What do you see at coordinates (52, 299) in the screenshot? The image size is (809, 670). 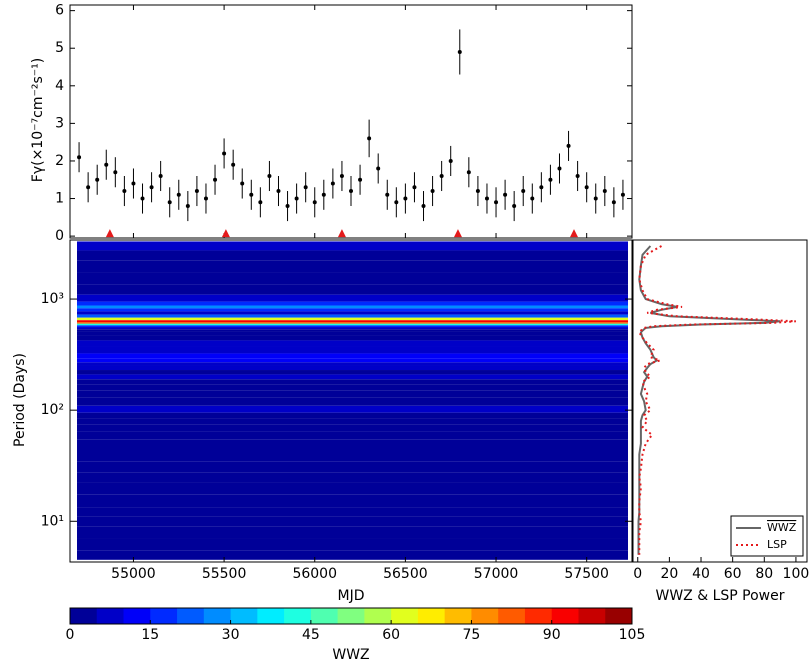 I see `y-tick-label: 10³` at bounding box center [52, 299].